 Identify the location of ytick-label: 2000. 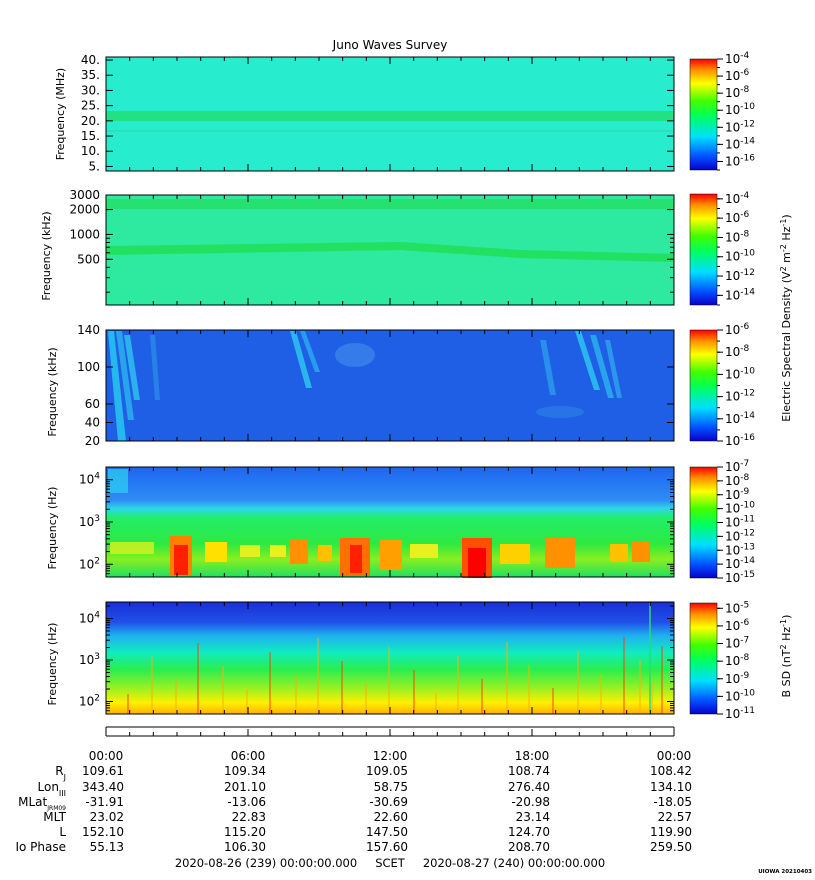
(84, 210).